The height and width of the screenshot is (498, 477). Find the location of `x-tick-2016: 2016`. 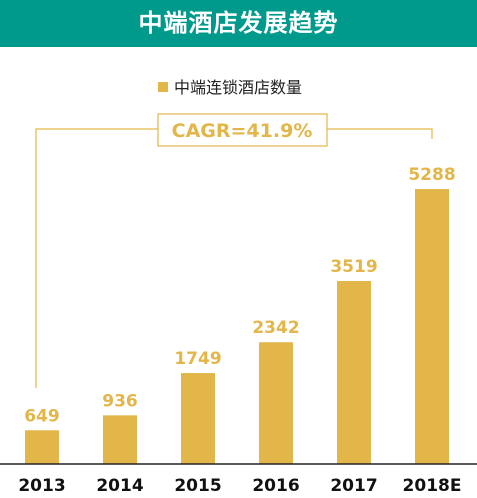

x-tick-2016: 2016 is located at coordinates (275, 486).